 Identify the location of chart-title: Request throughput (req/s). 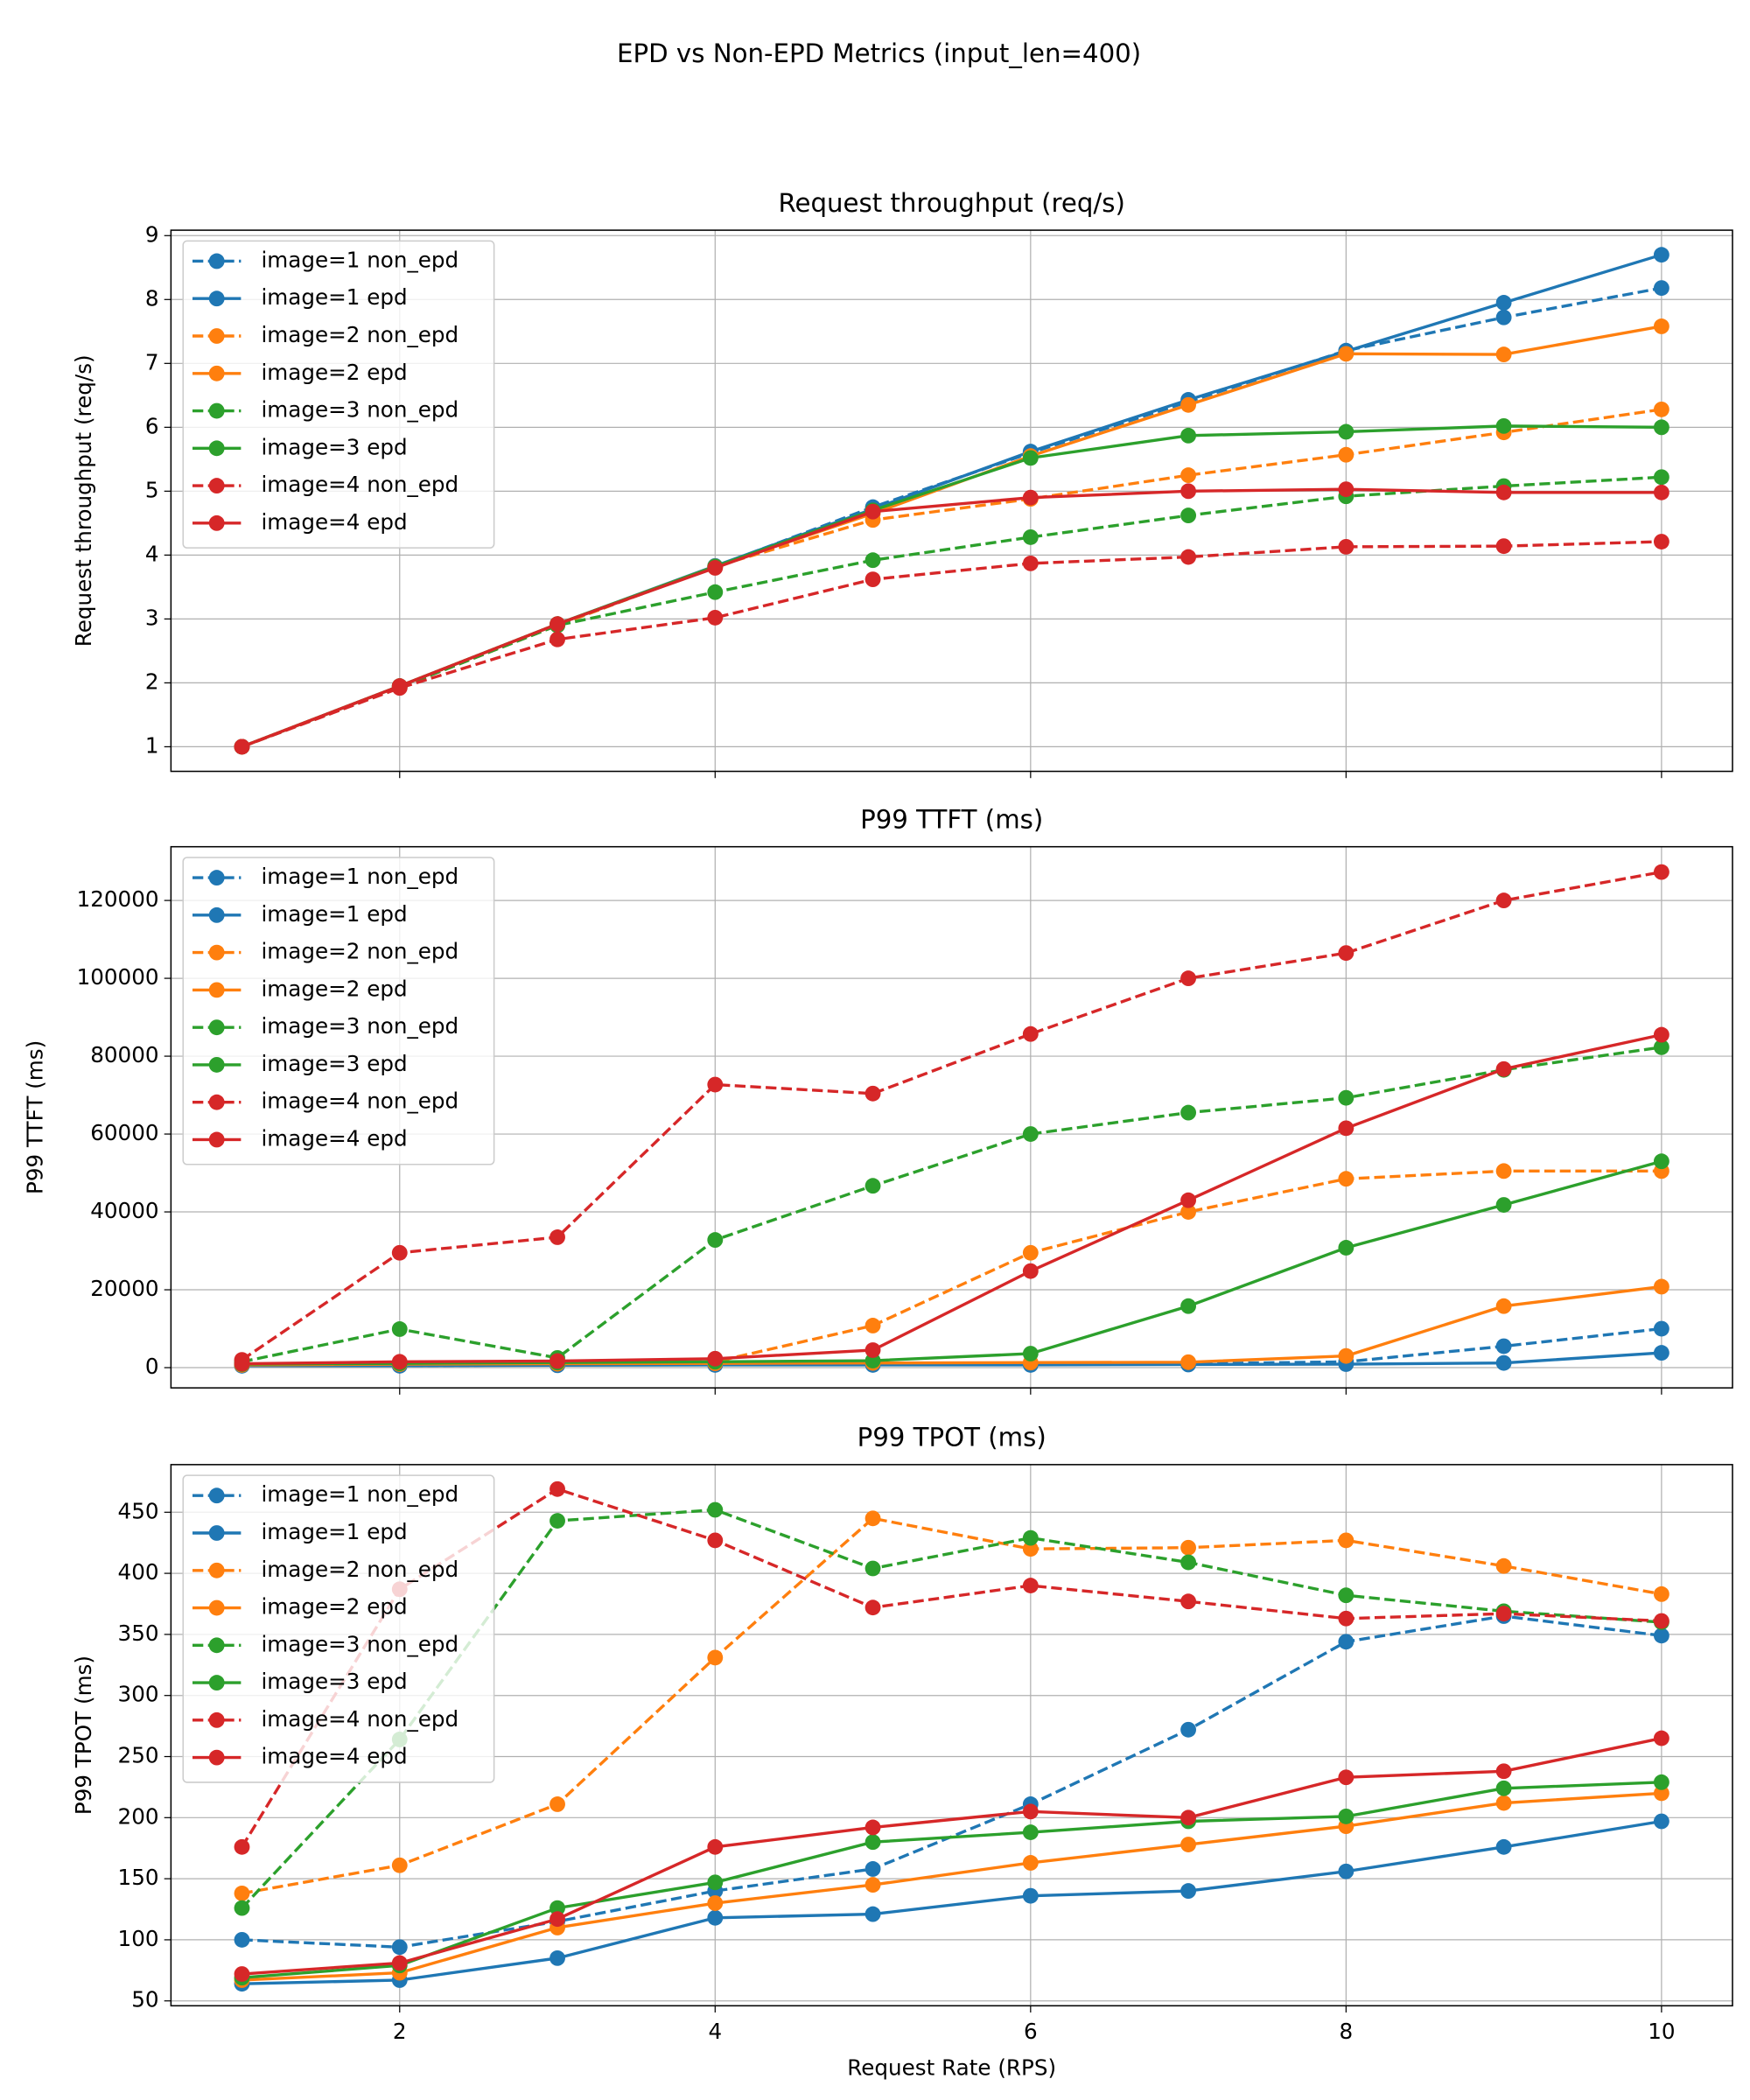
(952, 203).